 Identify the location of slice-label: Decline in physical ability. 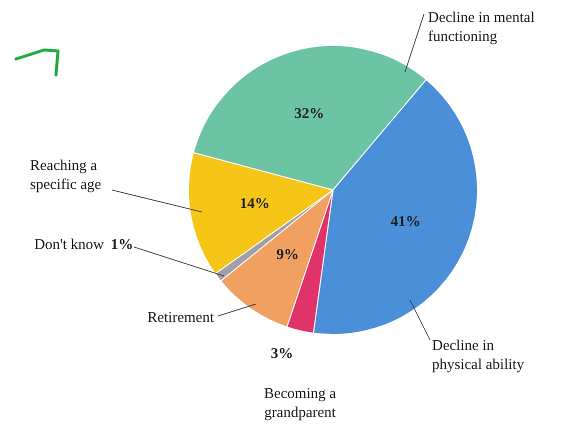
(478, 355).